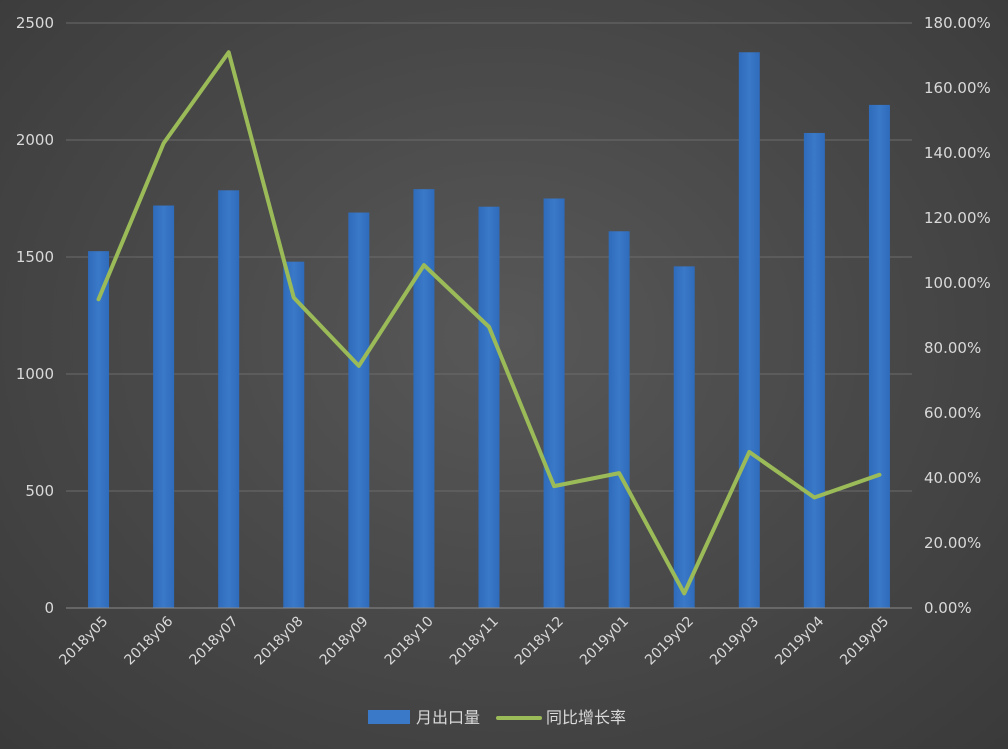  What do you see at coordinates (604, 641) in the screenshot?
I see `x-tick-label: 2019y01` at bounding box center [604, 641].